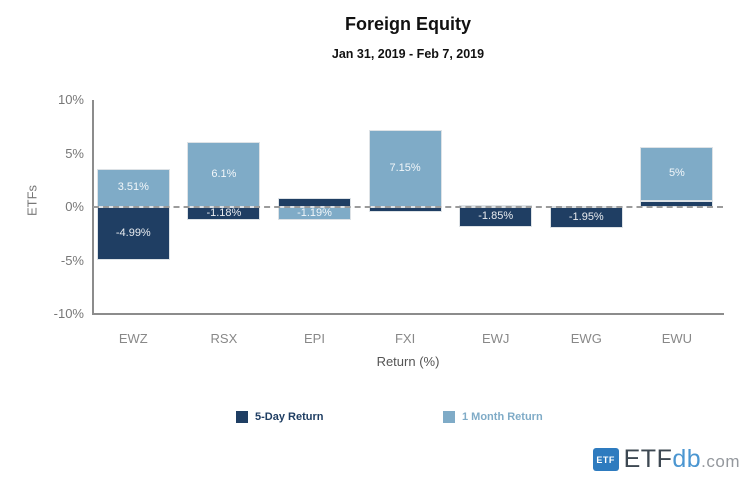 The width and height of the screenshot is (750, 480). What do you see at coordinates (133, 338) in the screenshot?
I see `x-tick-label-ewz: EWZ` at bounding box center [133, 338].